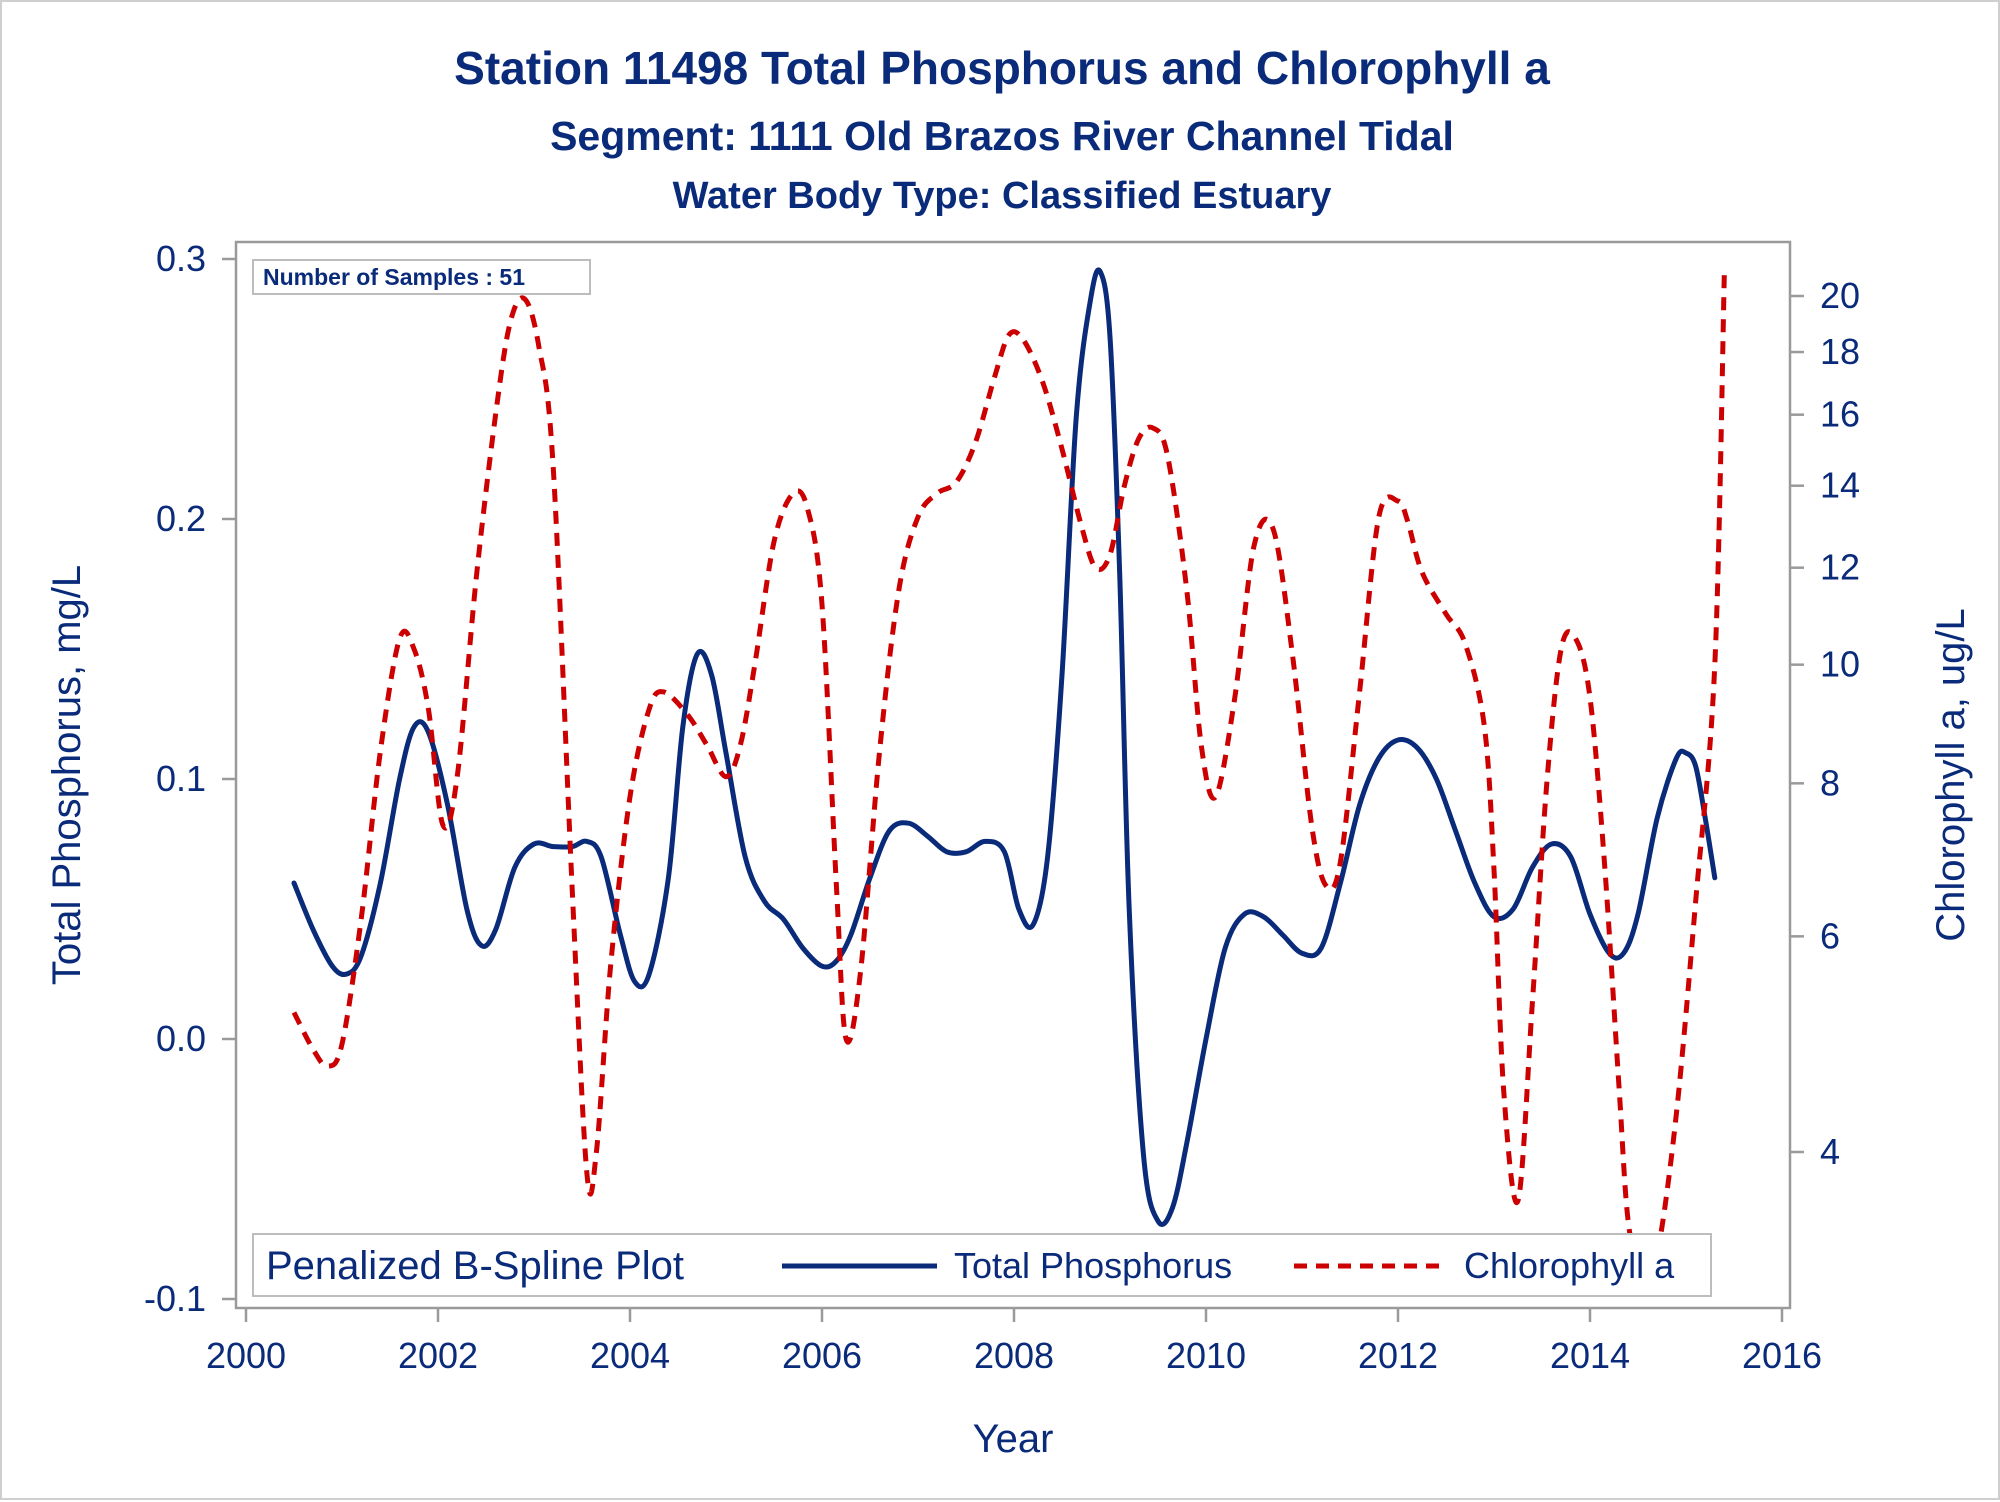  Describe the element at coordinates (1590, 1355) in the screenshot. I see `x-tick-label: 2014` at that location.